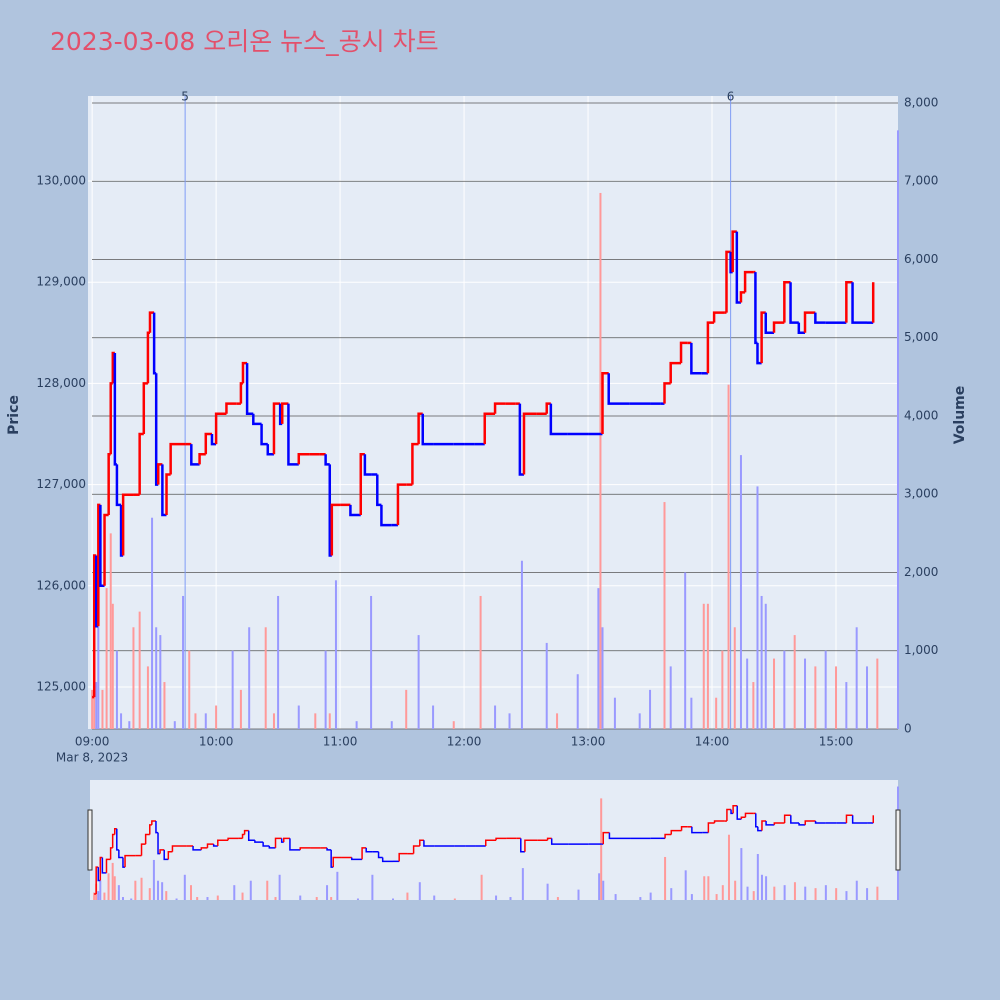 This screenshot has height=1000, width=1000. I want to click on x-tick-label: 15:00, so click(836, 742).